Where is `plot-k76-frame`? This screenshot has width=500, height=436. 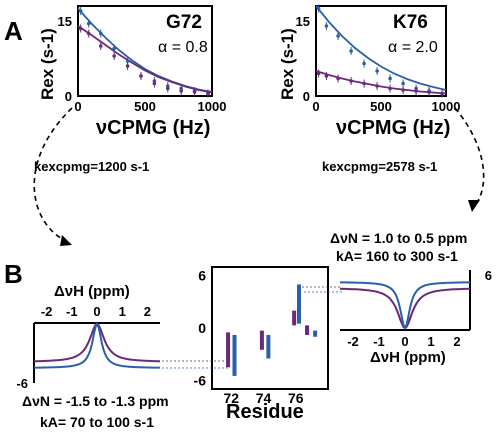
plot-k76-frame is located at coordinates (381, 51).